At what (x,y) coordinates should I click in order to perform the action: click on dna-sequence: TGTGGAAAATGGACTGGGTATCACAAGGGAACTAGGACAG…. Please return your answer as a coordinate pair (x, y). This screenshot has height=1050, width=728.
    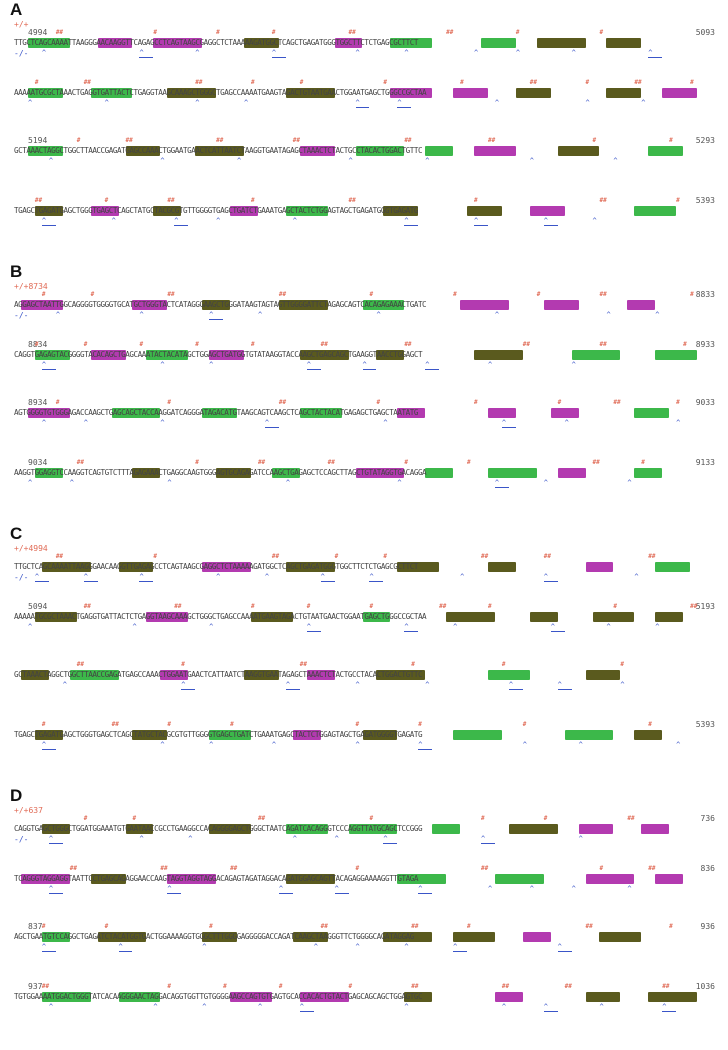
    Looking at the image, I should click on (218, 996).